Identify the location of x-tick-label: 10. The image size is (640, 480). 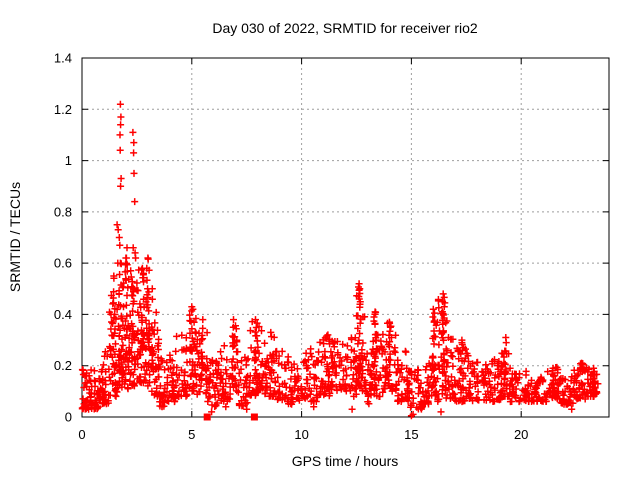
(301, 434).